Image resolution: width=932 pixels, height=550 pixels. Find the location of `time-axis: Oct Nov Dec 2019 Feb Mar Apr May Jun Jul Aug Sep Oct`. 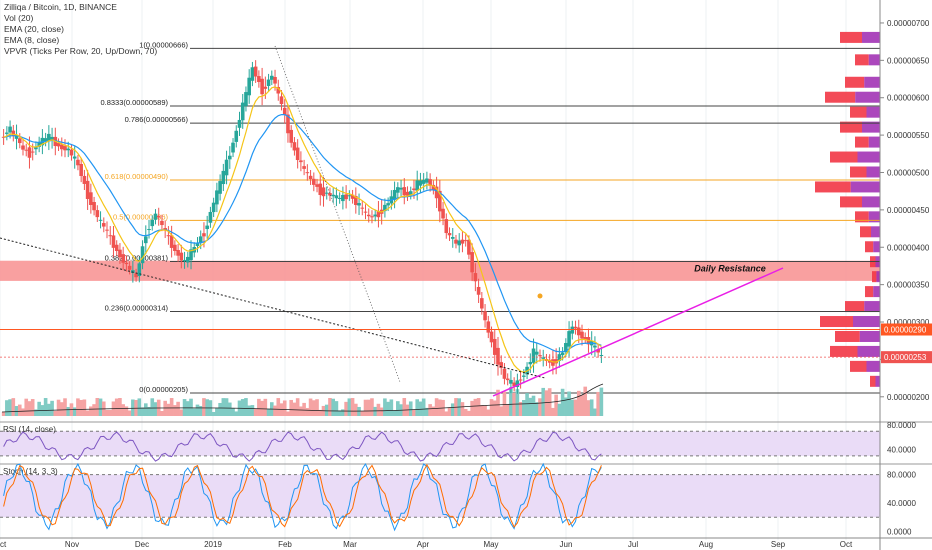

time-axis: Oct Nov Dec 2019 Feb Mar Apr May Jun Jul Aug Sep Oct is located at coordinates (466, 543).